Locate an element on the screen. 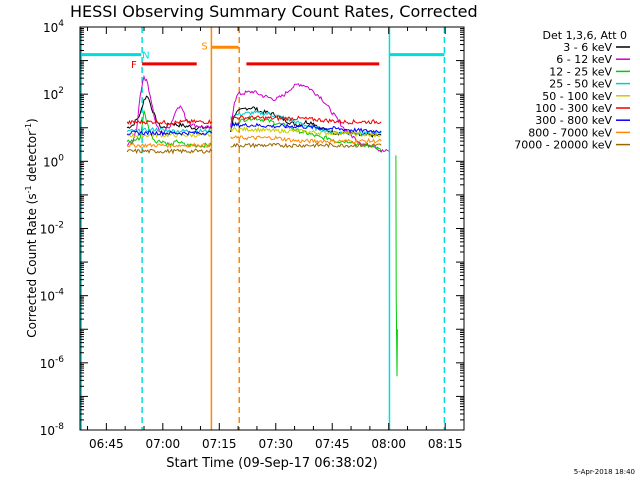 This screenshot has height=480, width=640. x-tick-label: 06:45 is located at coordinates (106, 444).